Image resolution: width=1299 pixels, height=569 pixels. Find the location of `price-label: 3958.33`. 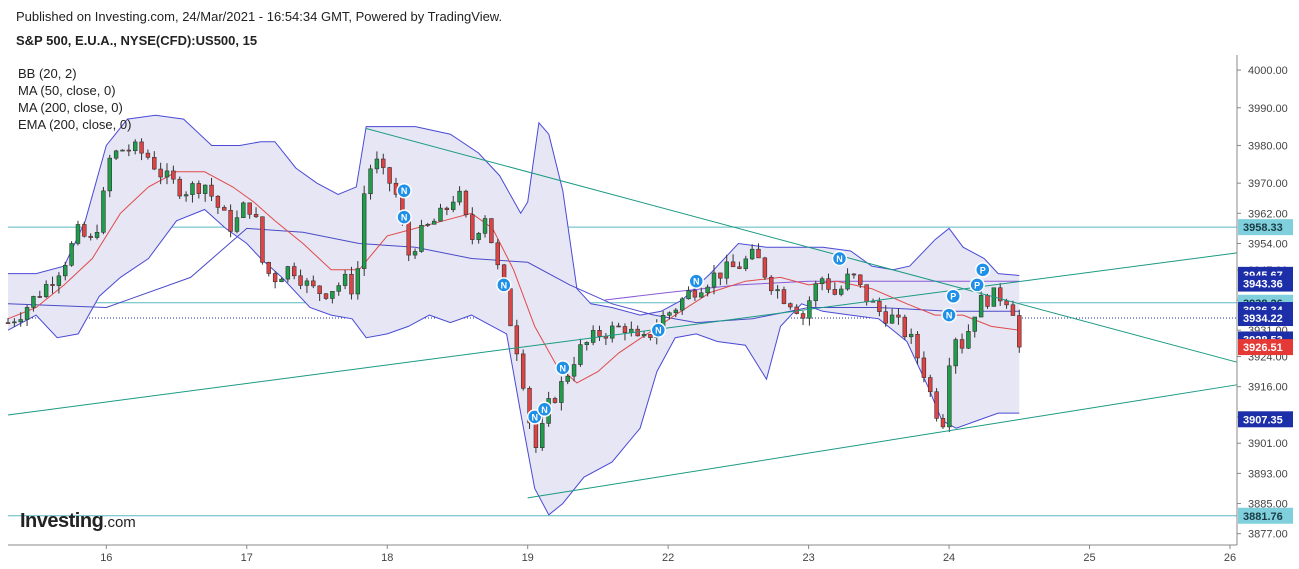

price-label: 3958.33 is located at coordinates (1263, 228).